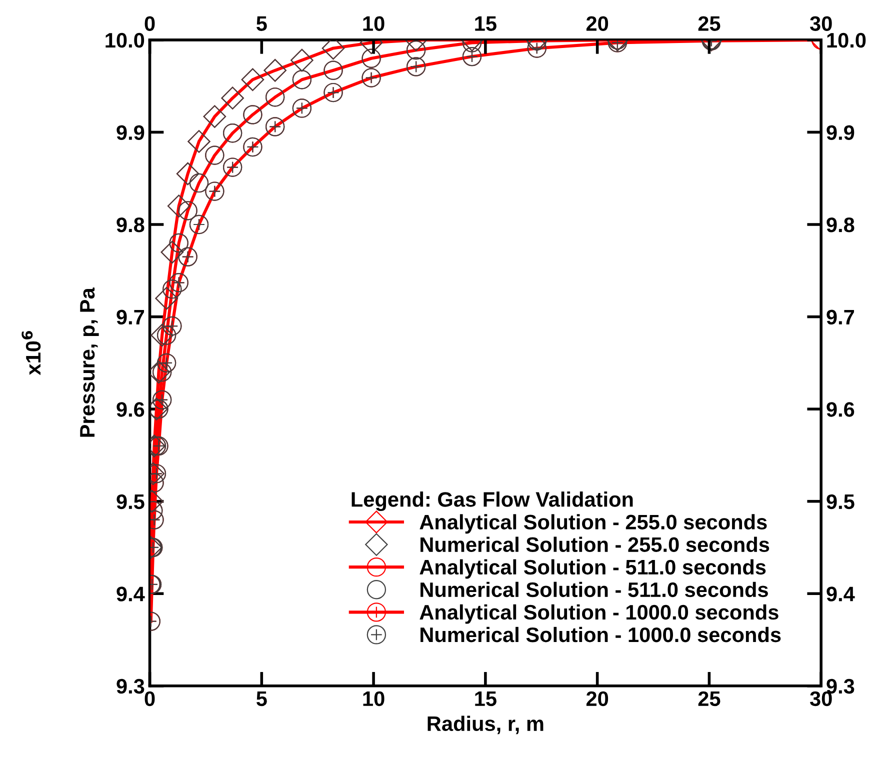 Image resolution: width=881 pixels, height=783 pixels. Describe the element at coordinates (125, 40) in the screenshot. I see `y-tick-label: 10.0` at that location.